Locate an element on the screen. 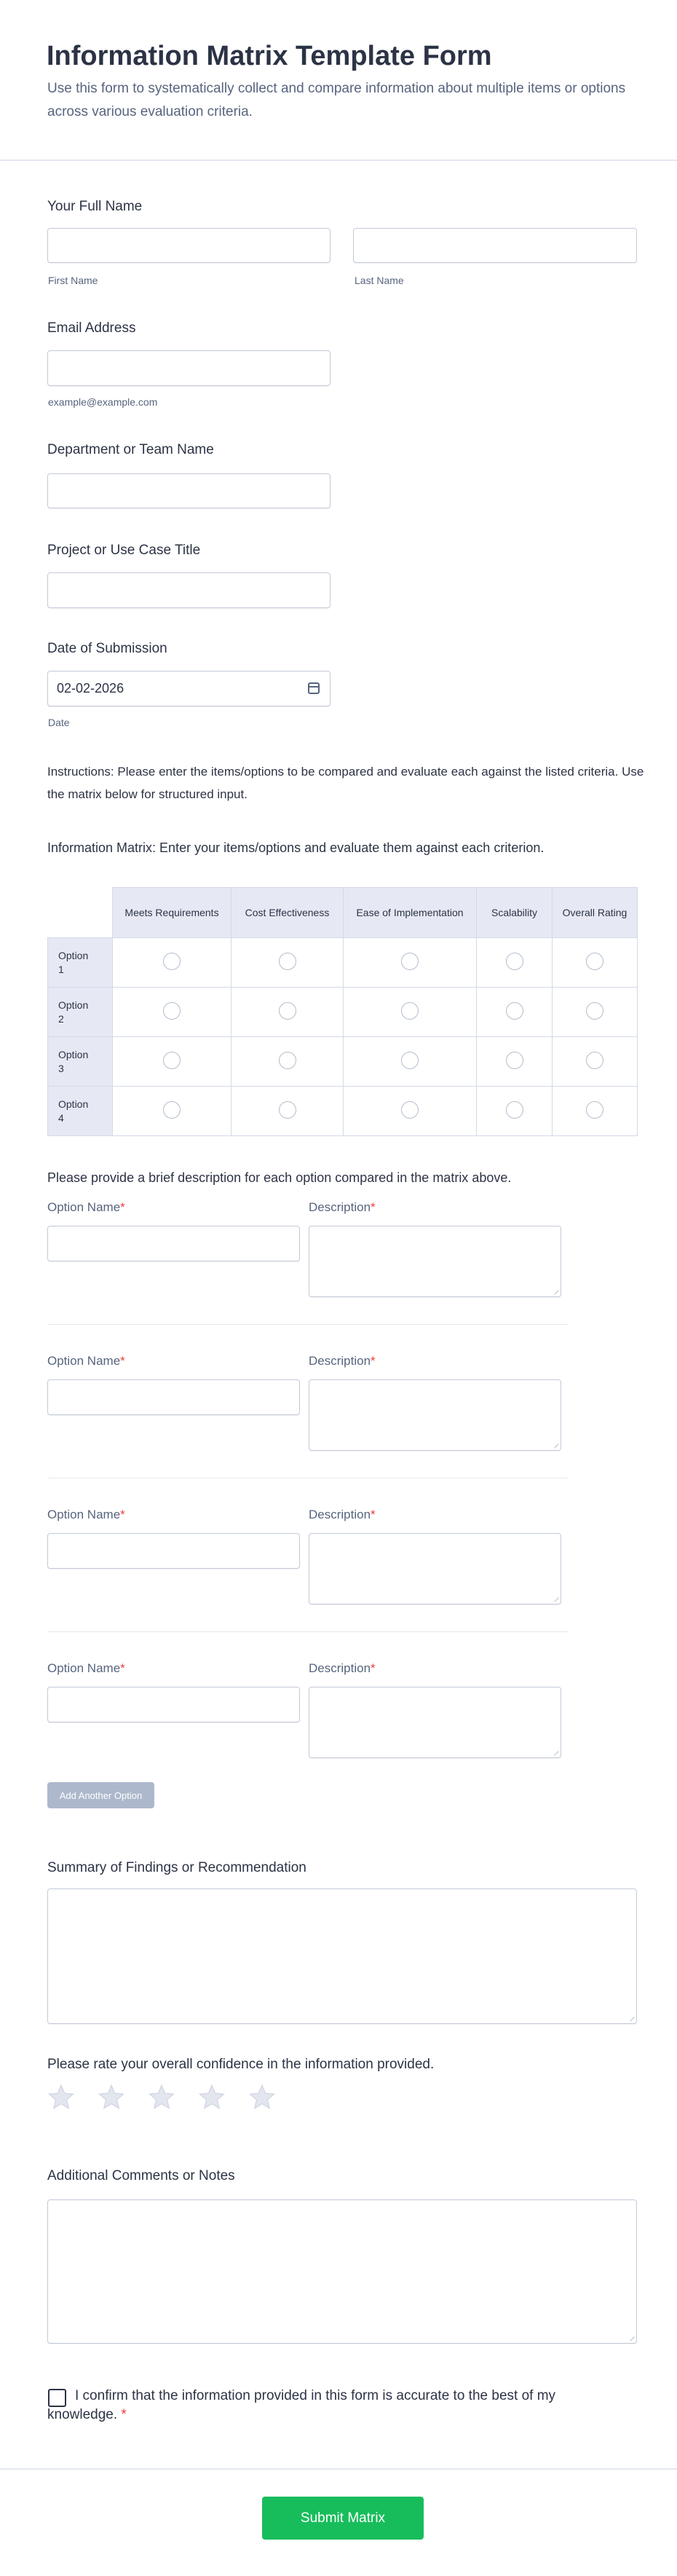  comments-textarea is located at coordinates (342, 2271).